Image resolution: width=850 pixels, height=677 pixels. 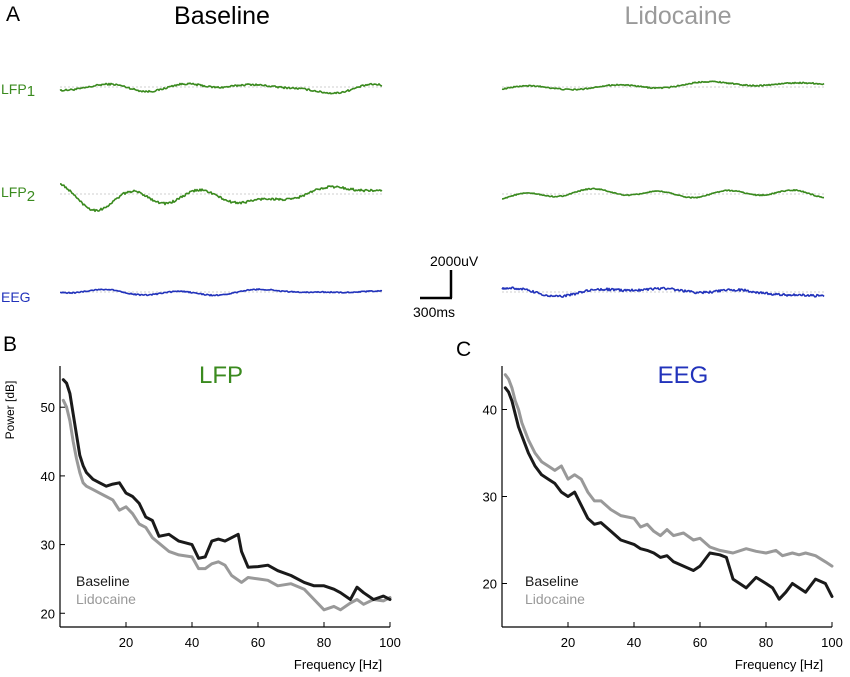 What do you see at coordinates (221, 375) in the screenshot?
I see `panel-b-title: LFP` at bounding box center [221, 375].